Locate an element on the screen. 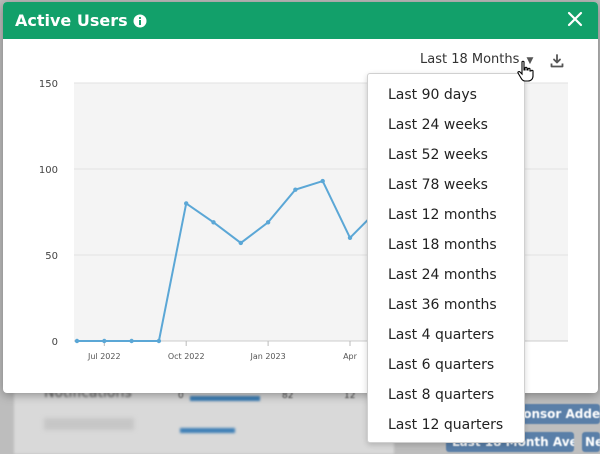  download-icon is located at coordinates (557, 61).